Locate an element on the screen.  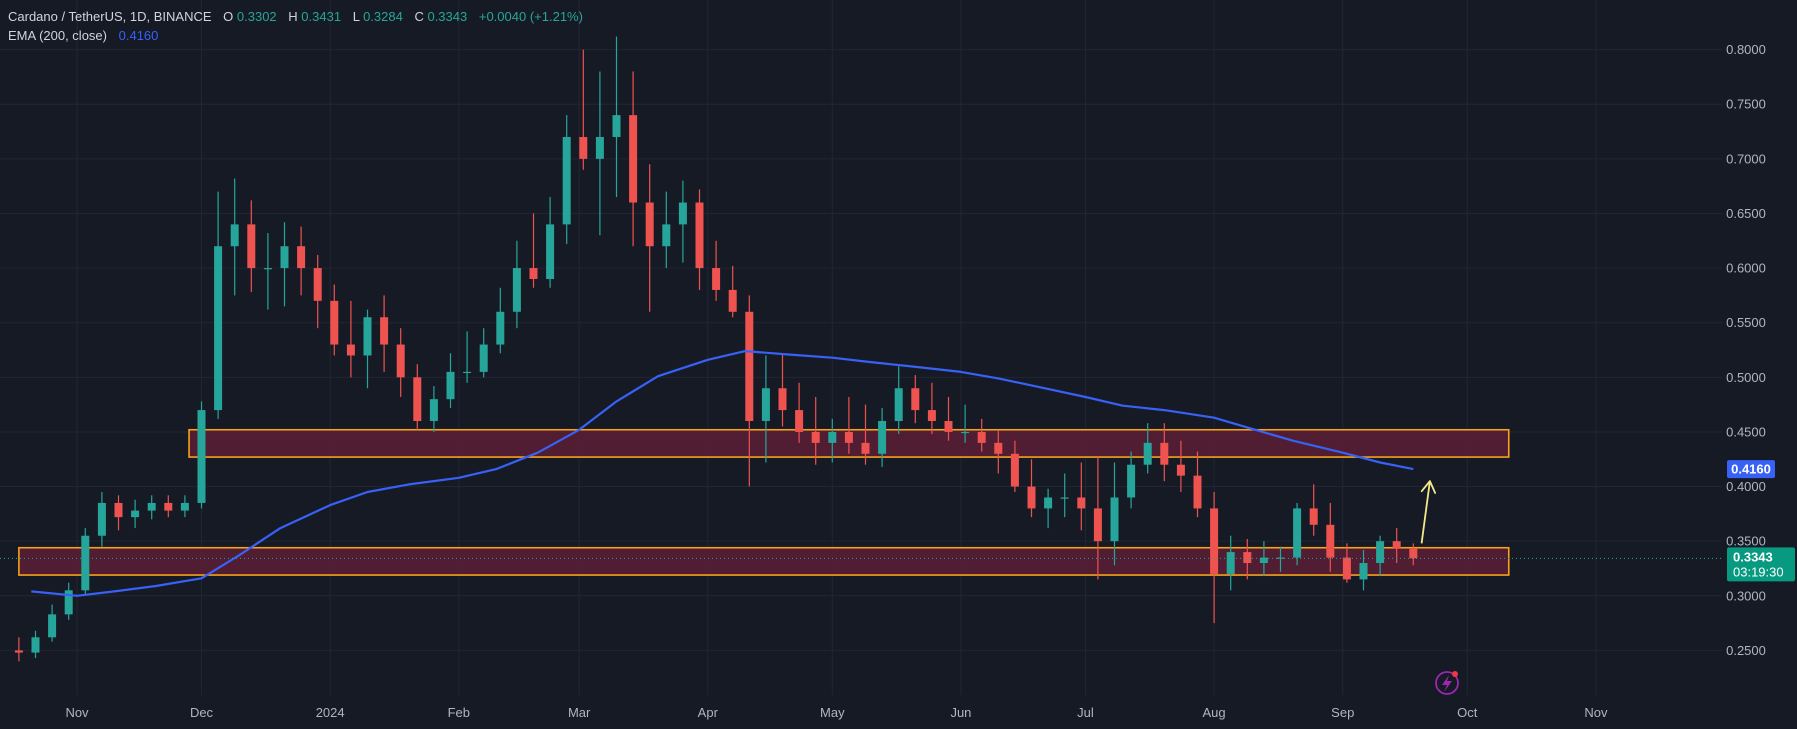
low-label: L is located at coordinates (356, 16).